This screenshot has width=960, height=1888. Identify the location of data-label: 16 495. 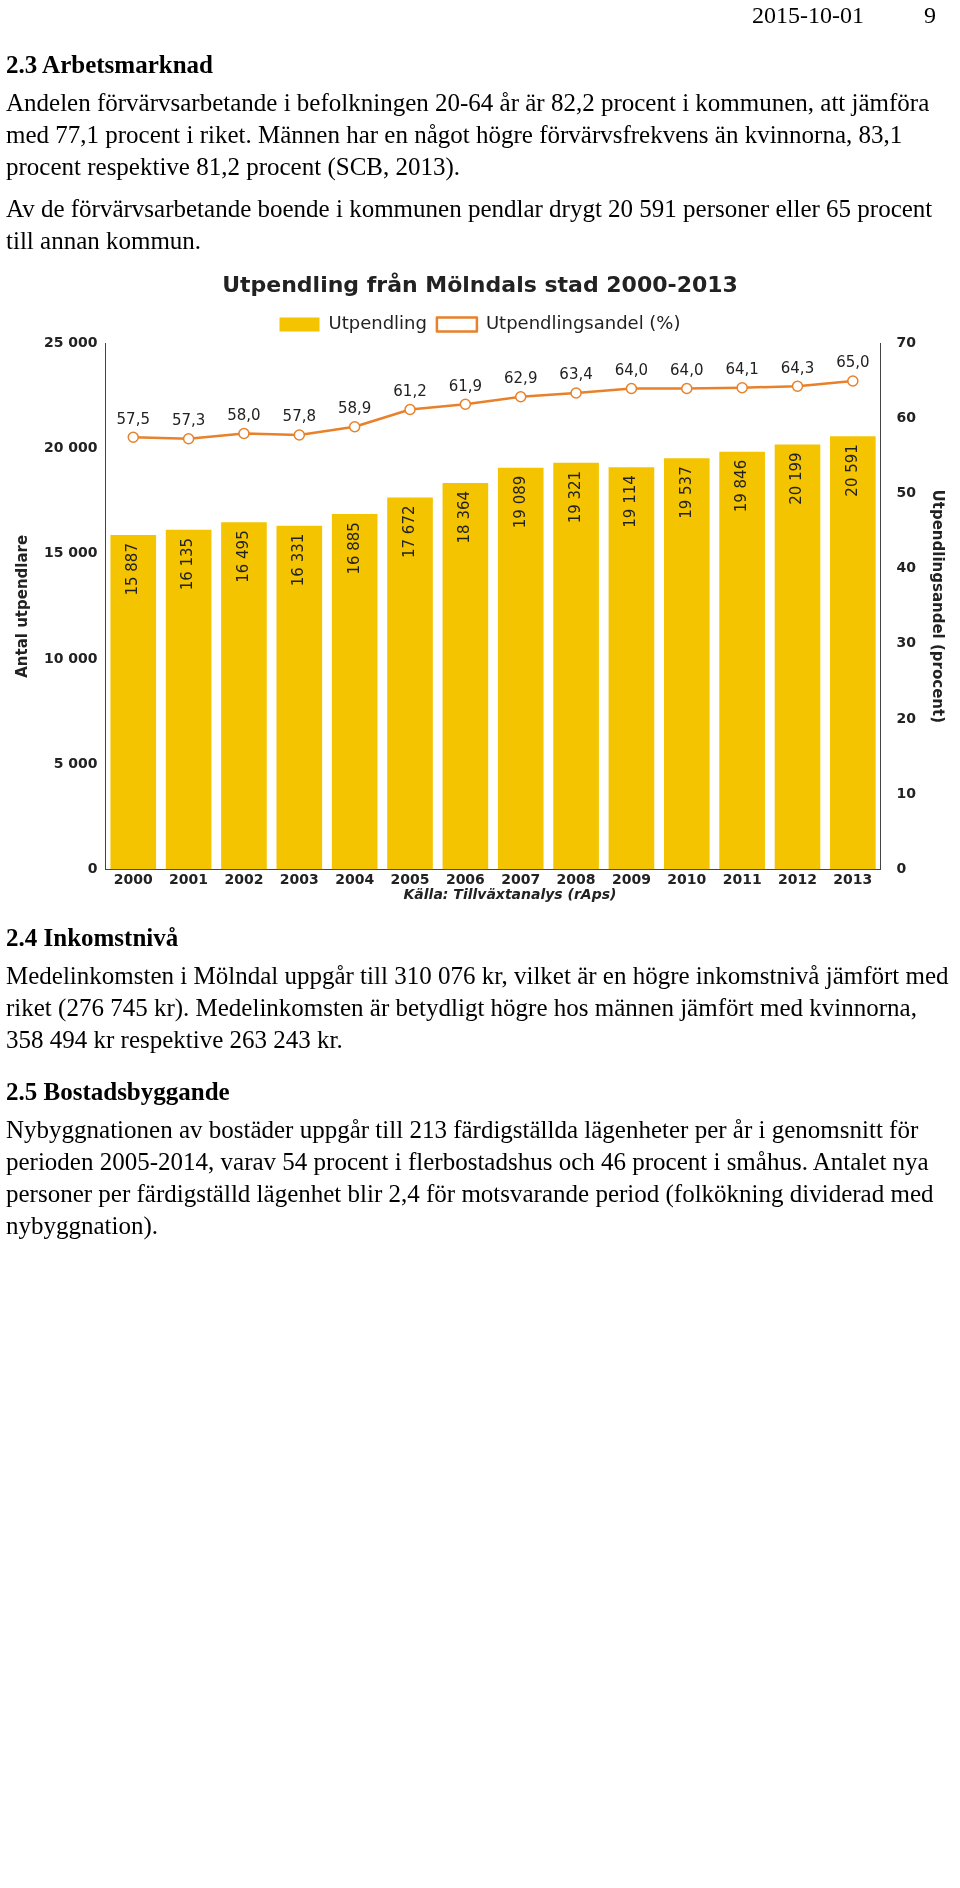
(242, 556).